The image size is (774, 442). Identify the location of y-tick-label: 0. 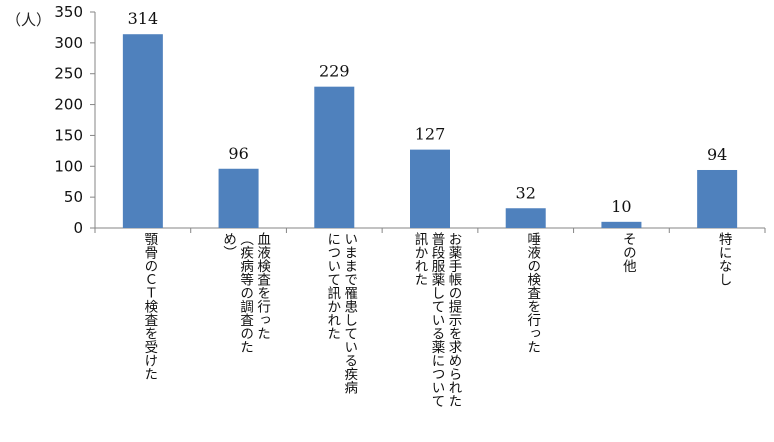
(78, 228).